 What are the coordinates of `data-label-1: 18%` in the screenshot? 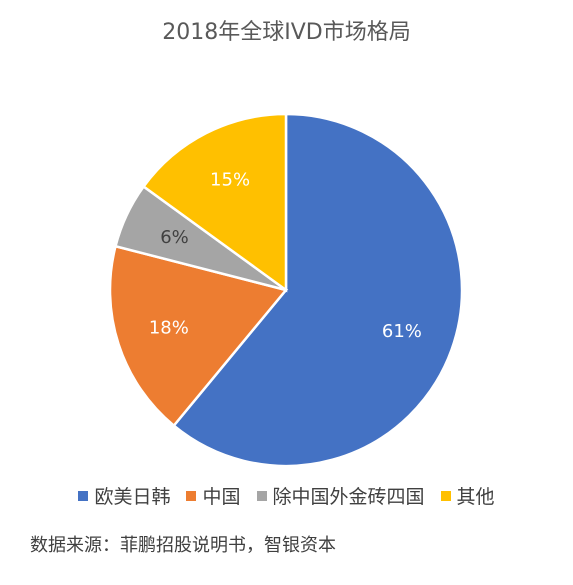 It's located at (169, 328).